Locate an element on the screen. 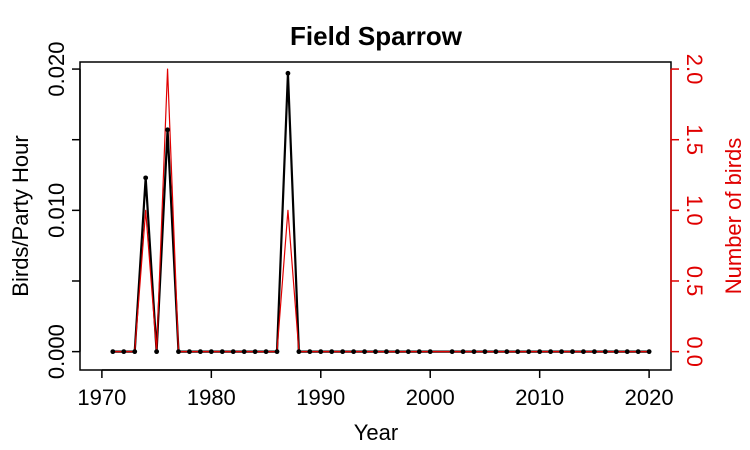 This screenshot has width=750, height=450. y-tick-label: 0.010 is located at coordinates (56, 210).